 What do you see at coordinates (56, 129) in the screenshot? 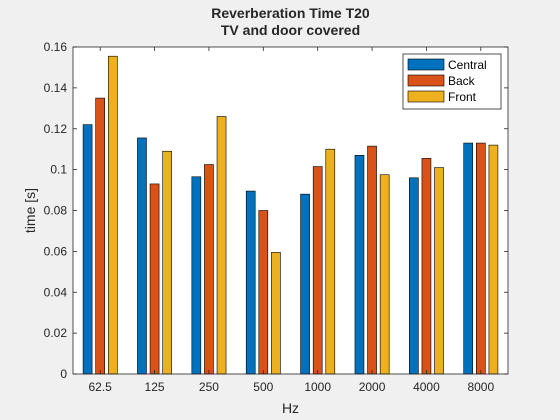
I see `y-tick-label: 0.12` at bounding box center [56, 129].